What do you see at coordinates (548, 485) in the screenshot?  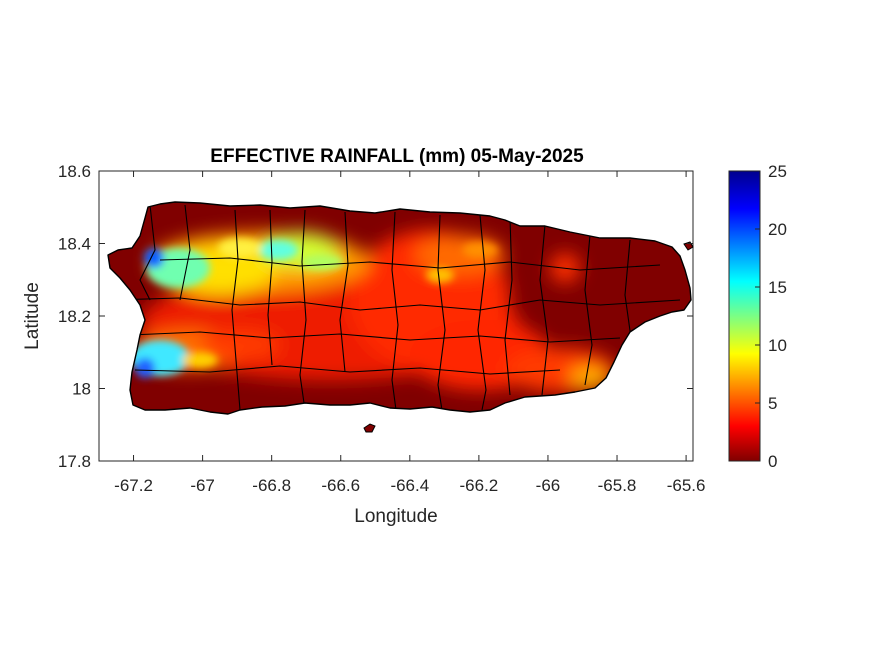 I see `x-tick-label: -66` at bounding box center [548, 485].